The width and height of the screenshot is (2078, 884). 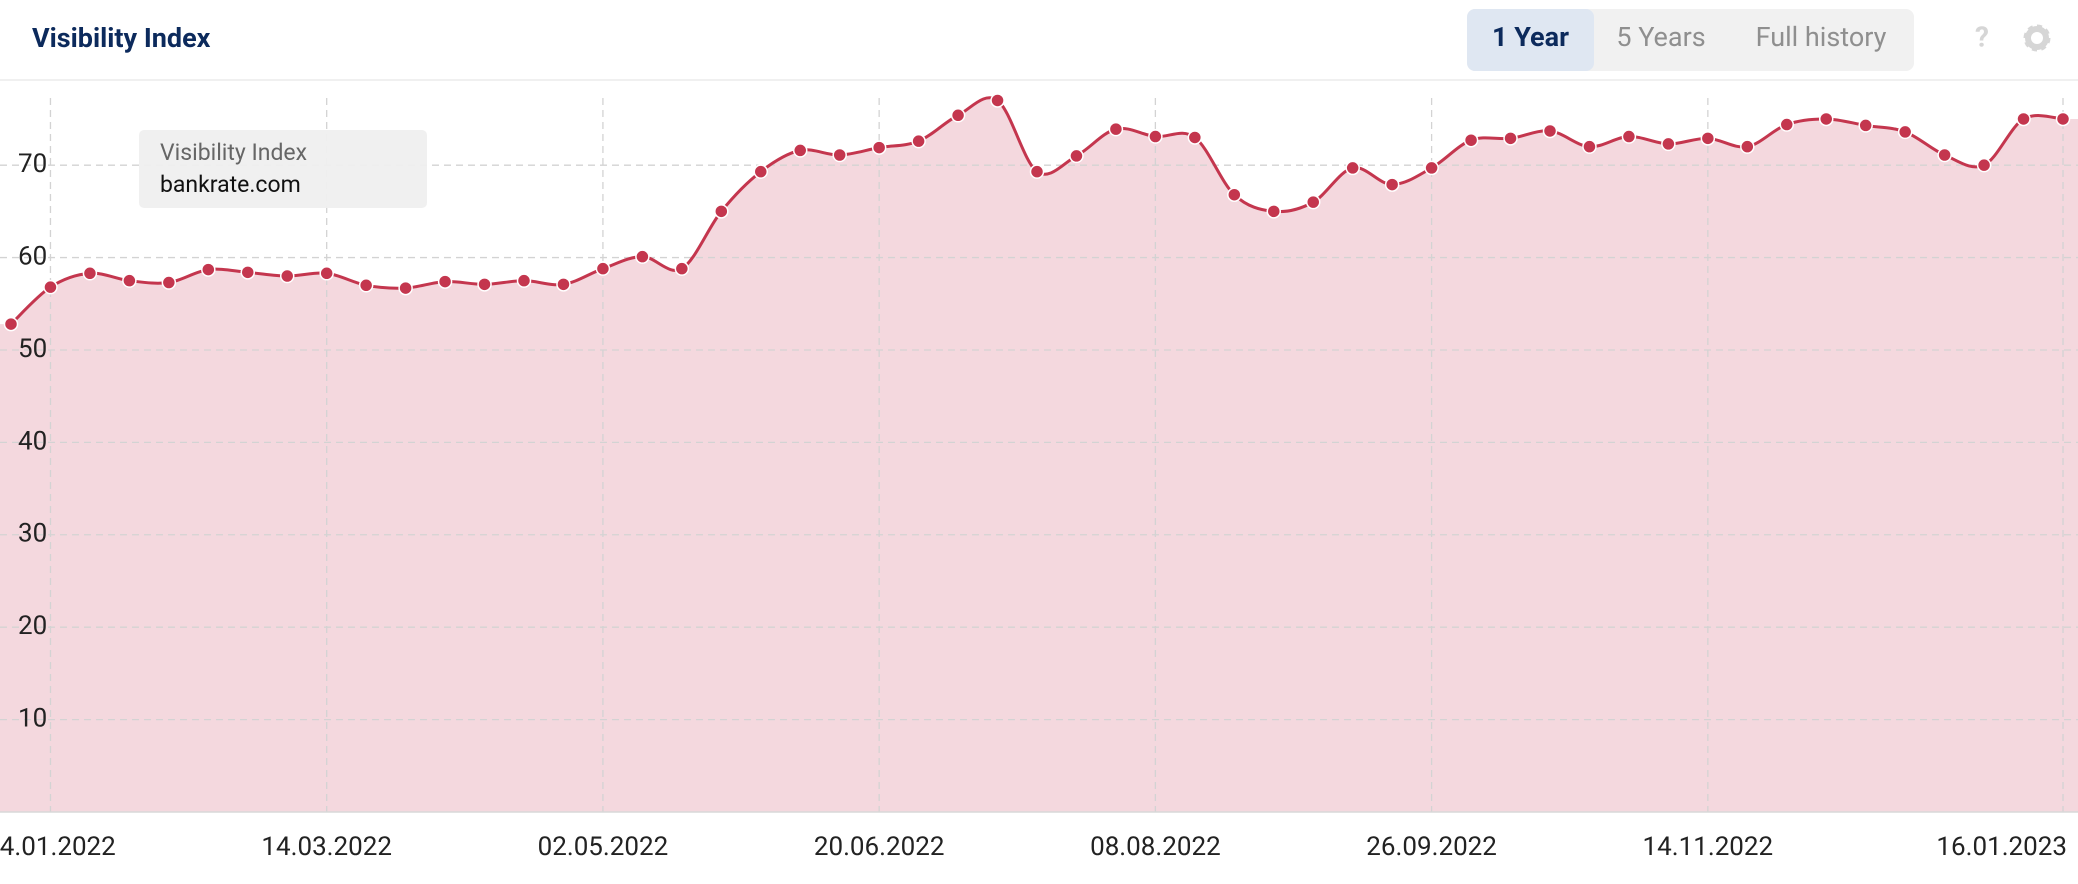 I want to click on range-switch: 1 Year 5 Years Full history, so click(x=1690, y=40).